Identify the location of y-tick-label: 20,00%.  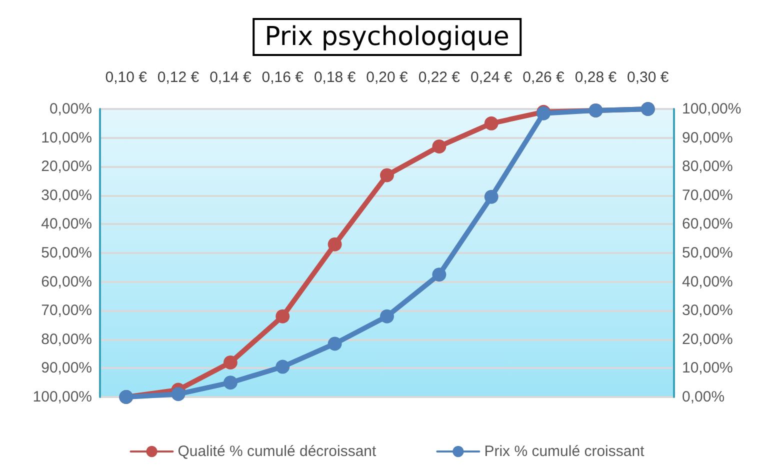
(66, 167).